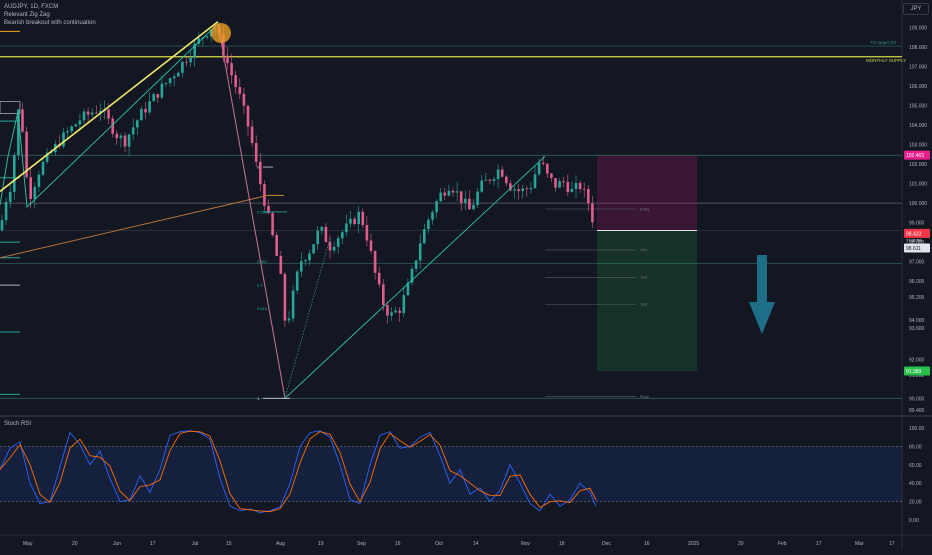  Describe the element at coordinates (917, 233) in the screenshot. I see `current-price-badge-bg` at that location.